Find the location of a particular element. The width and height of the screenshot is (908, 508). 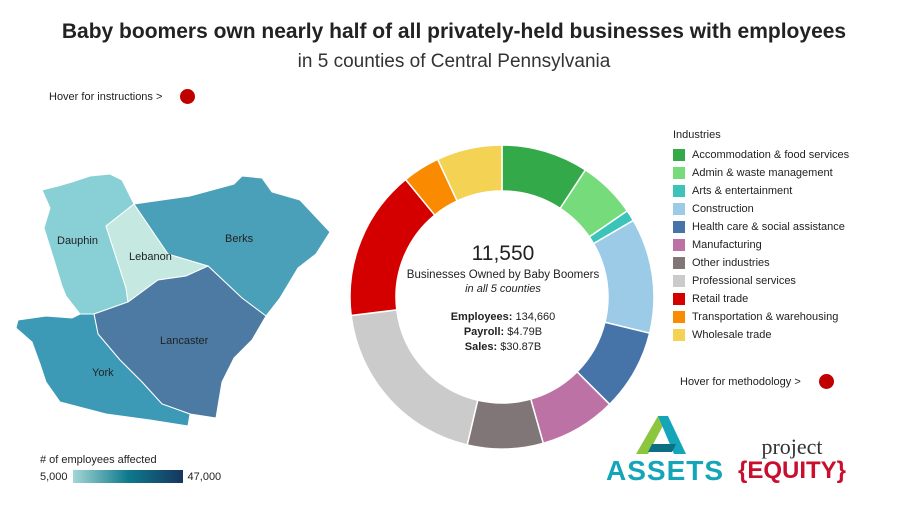

equity-wordmark: {EQUITY} is located at coordinates (792, 470).